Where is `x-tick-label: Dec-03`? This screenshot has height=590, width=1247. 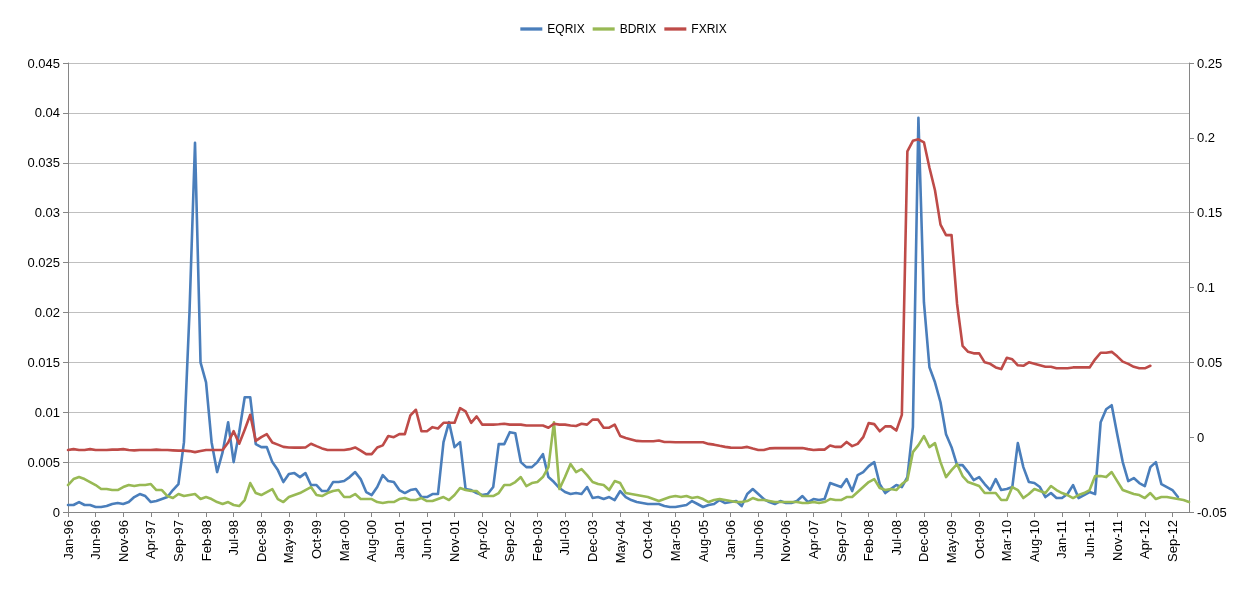 x-tick-label: Dec-03 is located at coordinates (593, 541).